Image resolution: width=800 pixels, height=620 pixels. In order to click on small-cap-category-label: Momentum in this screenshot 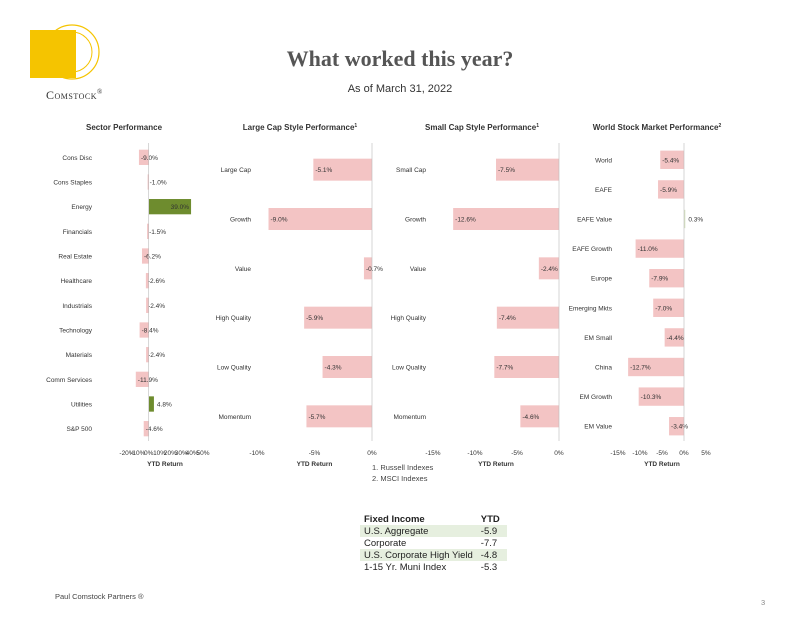, I will do `click(409, 417)`.